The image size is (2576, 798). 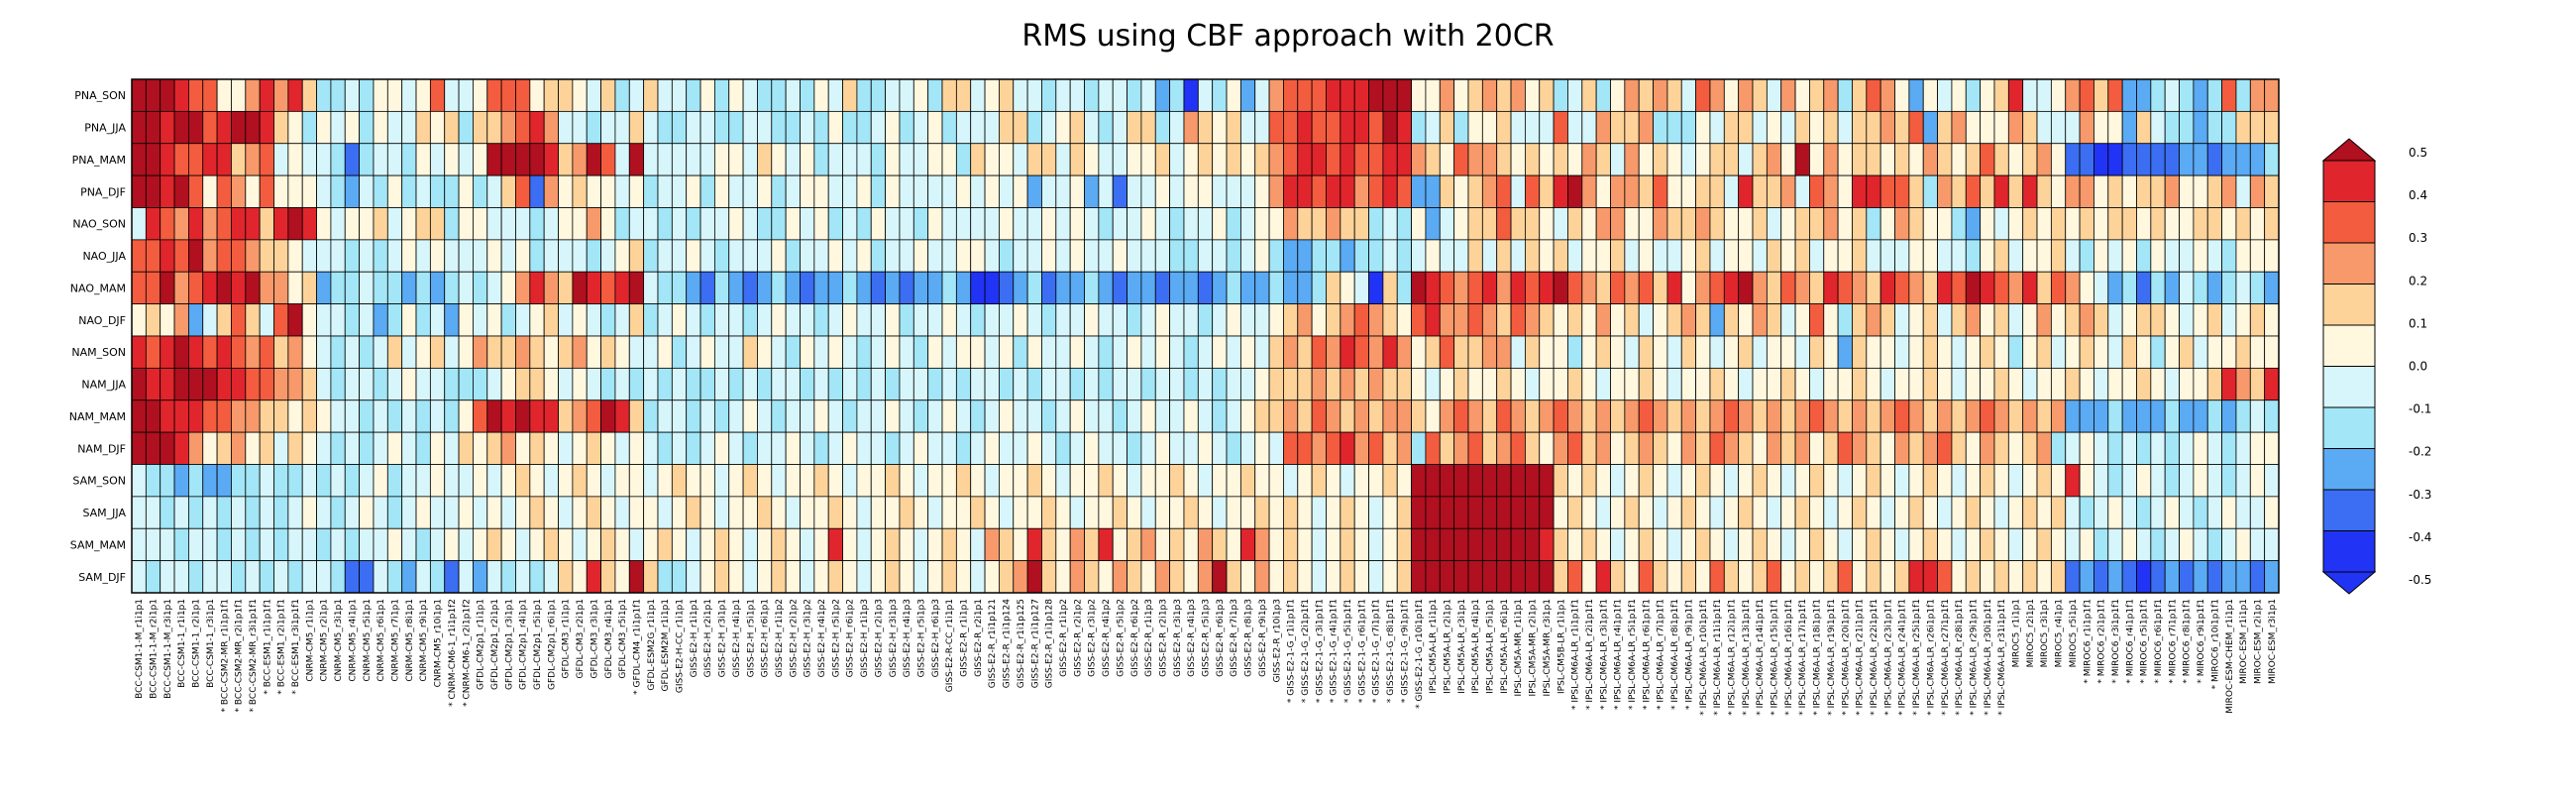 I want to click on colorbar-swatch, so click(x=2349, y=305).